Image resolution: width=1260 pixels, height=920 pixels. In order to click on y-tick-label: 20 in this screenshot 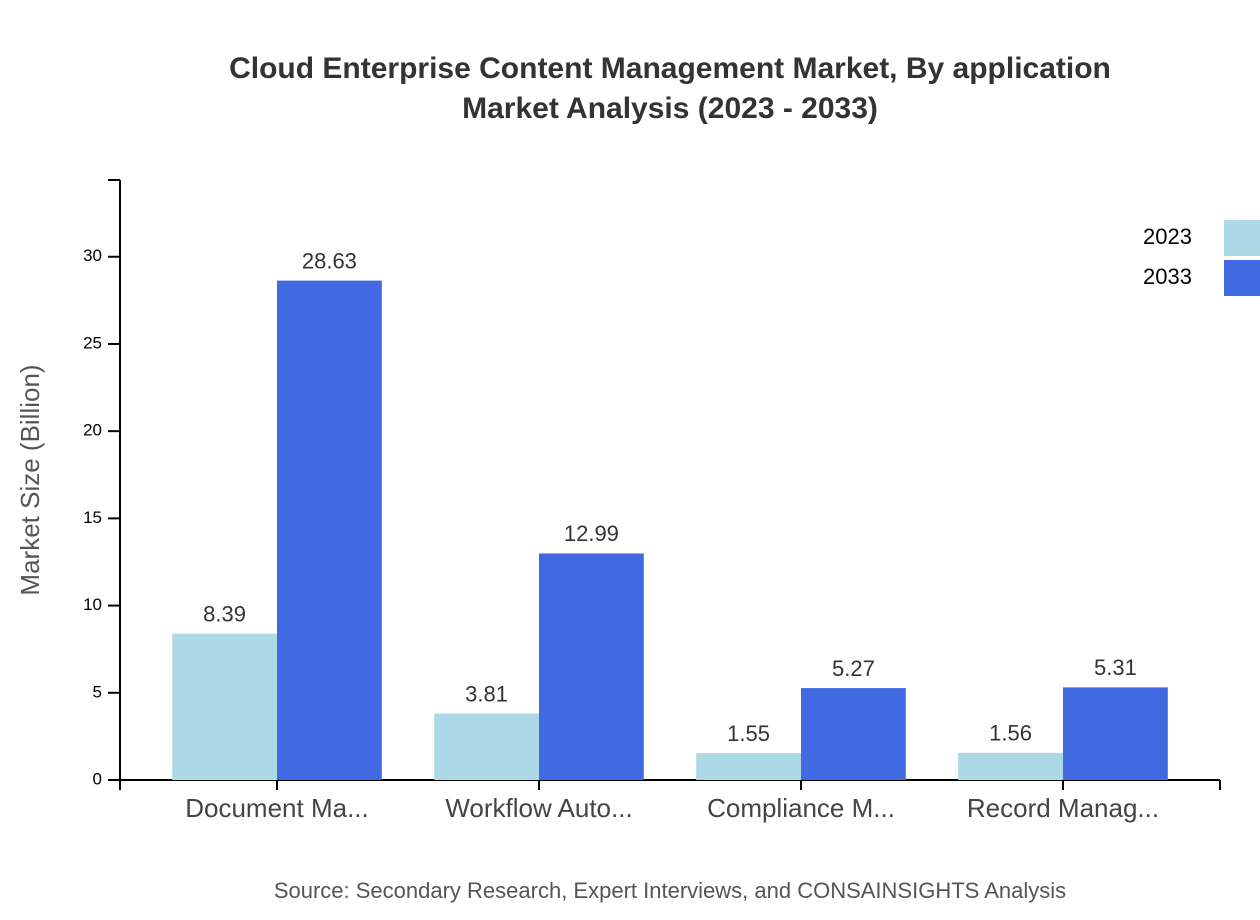, I will do `click(92, 430)`.